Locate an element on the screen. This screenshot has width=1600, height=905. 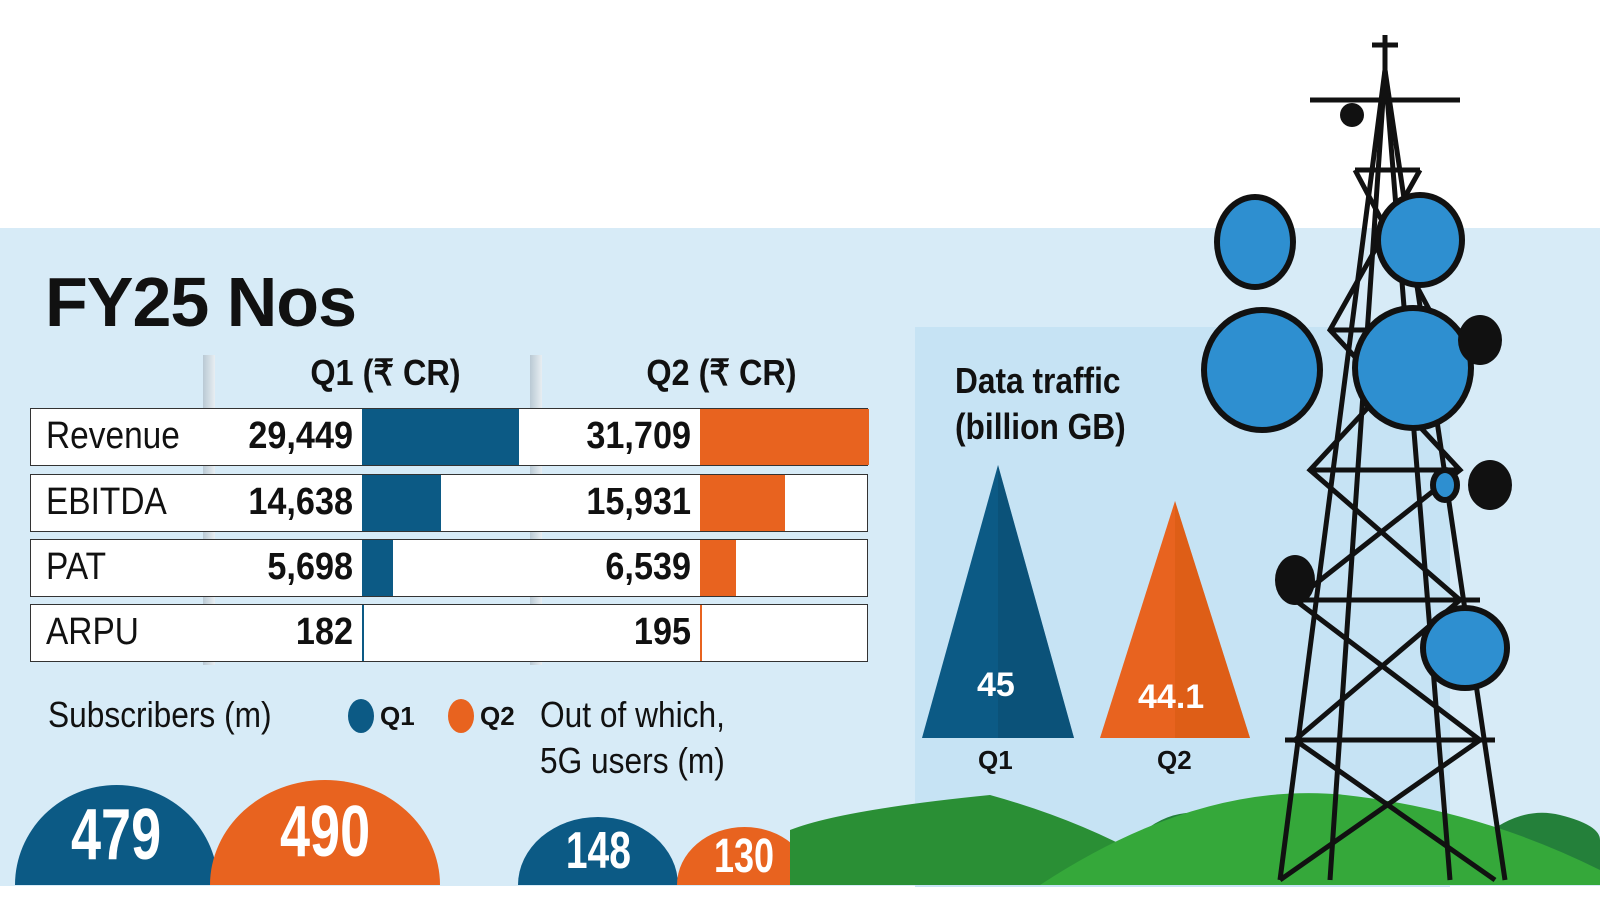
table-row: EBITDA 14,638 15,931 is located at coordinates (449, 503).